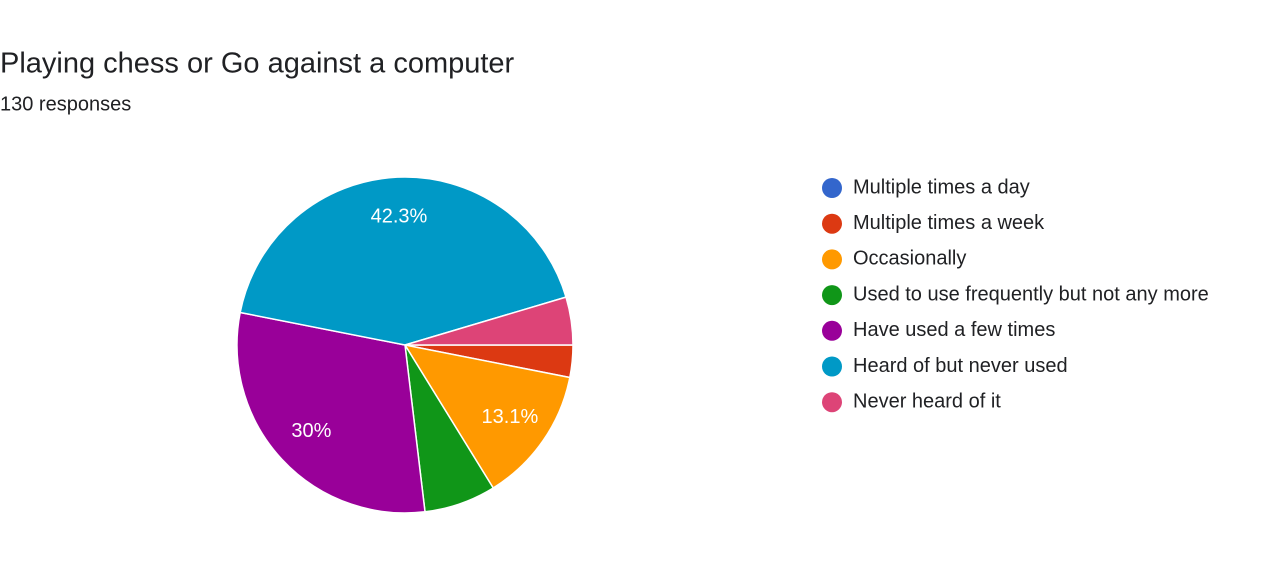 Image resolution: width=1280 pixels, height=578 pixels. Describe the element at coordinates (909, 259) in the screenshot. I see `legend-label: Occasionally` at that location.